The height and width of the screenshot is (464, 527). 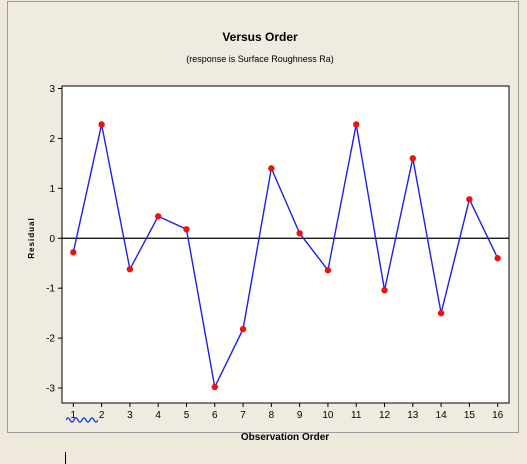 What do you see at coordinates (413, 415) in the screenshot?
I see `x-tick-label: 13` at bounding box center [413, 415].